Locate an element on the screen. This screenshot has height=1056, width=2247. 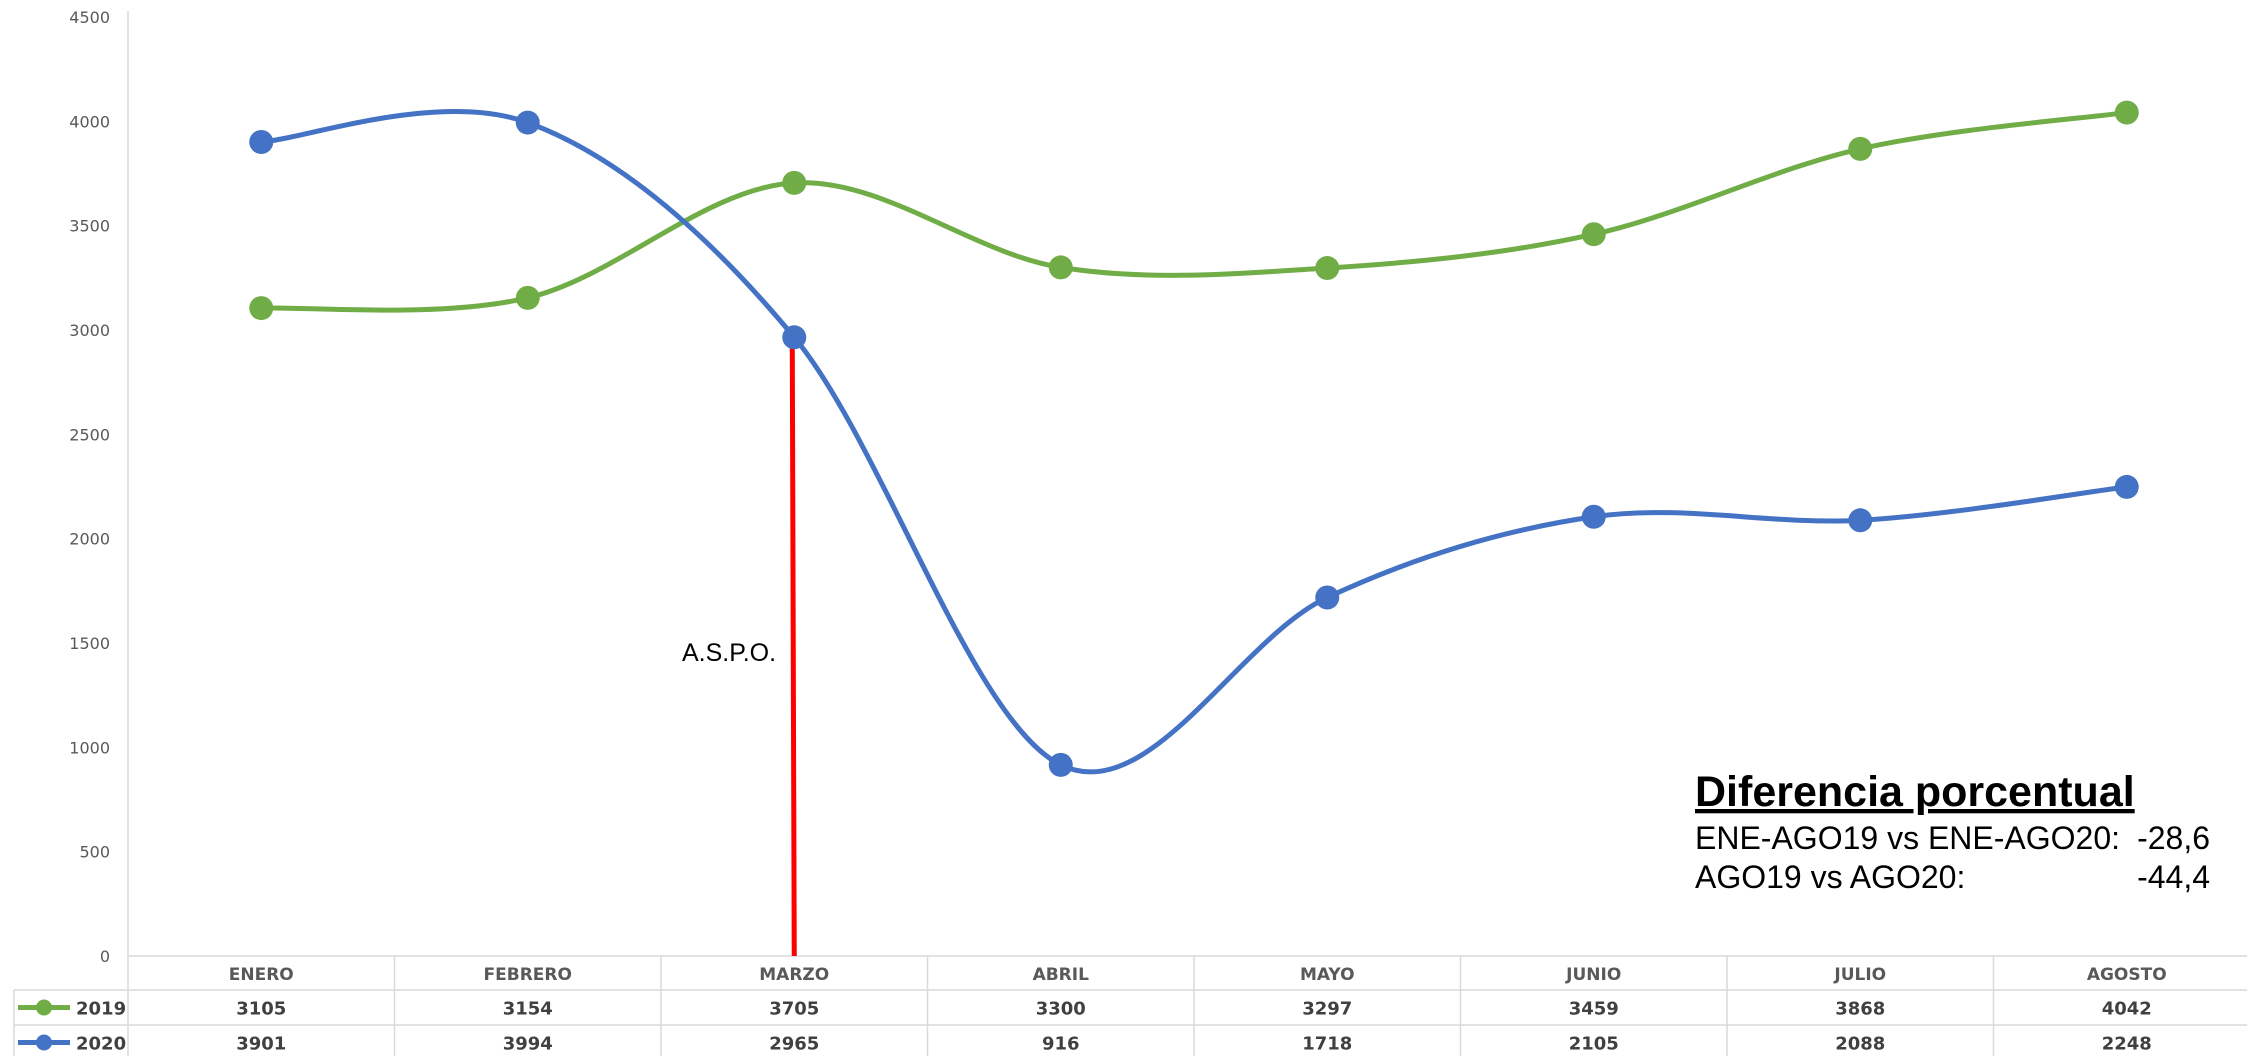
table-cell: 2248 is located at coordinates (2127, 1044).